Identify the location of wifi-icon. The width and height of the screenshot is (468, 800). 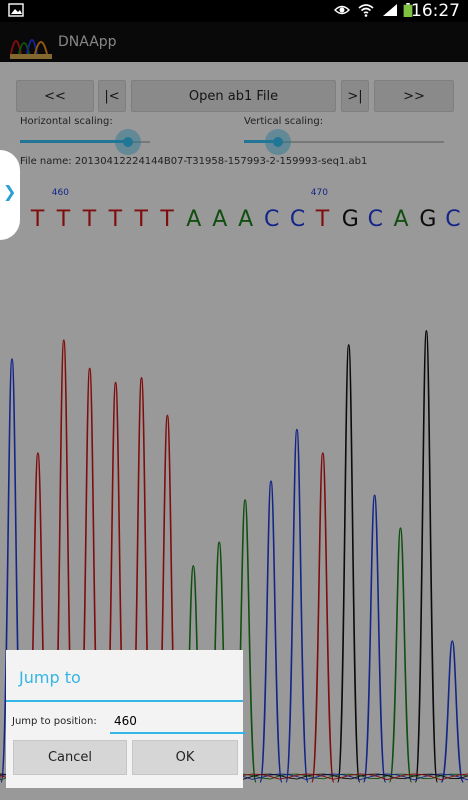
(366, 10).